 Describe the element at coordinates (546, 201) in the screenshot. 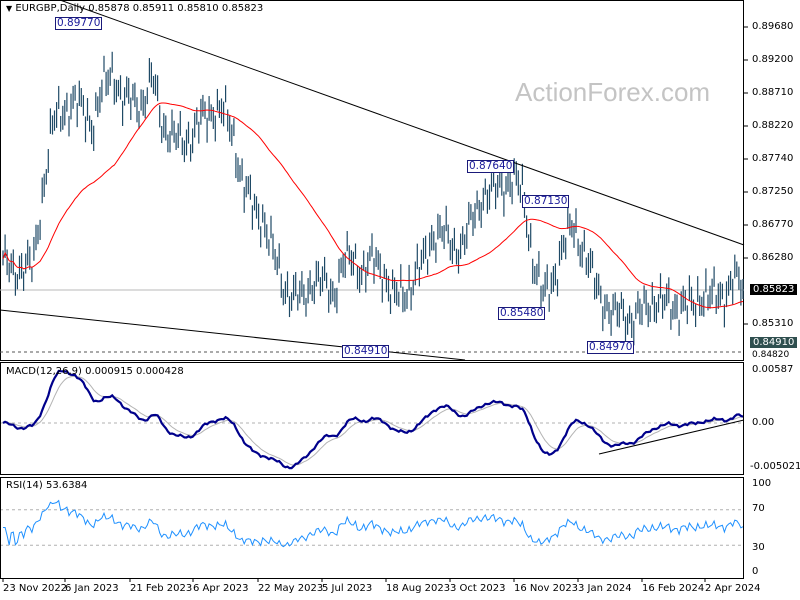

I see `annotation-high-dec: 0.87130` at that location.